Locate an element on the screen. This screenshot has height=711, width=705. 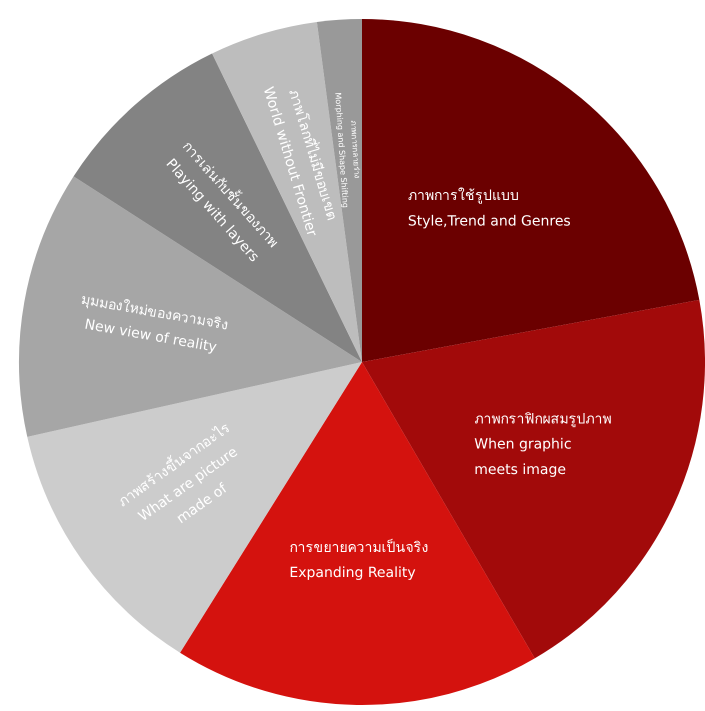
slice-label: ภาพการใช้รูปแบบ Style,Trend and Genres is located at coordinates (489, 208).